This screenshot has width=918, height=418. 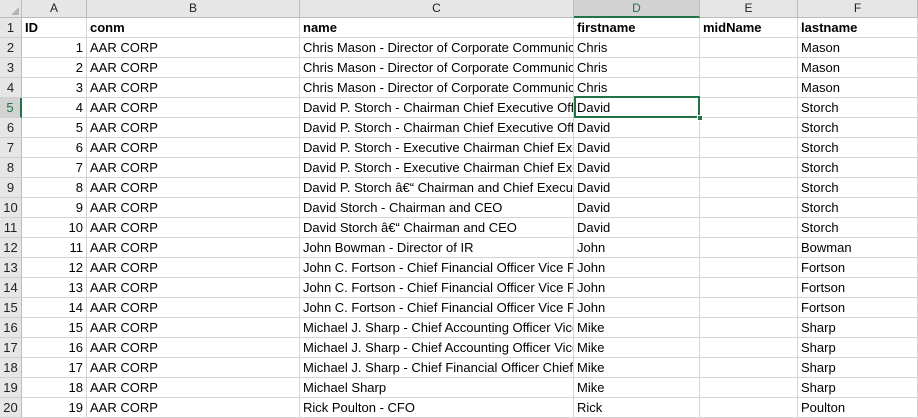 I want to click on cell-e12, so click(x=749, y=248).